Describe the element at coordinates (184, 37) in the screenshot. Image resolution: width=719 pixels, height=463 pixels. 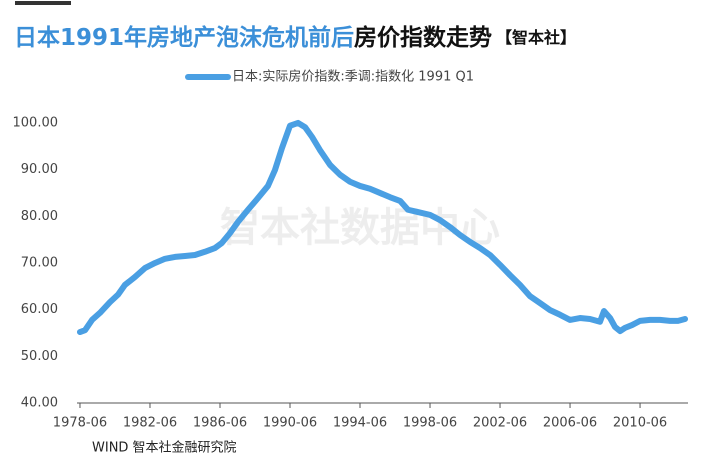
I see `title-main: 日本1991年房地产泡沫危机前后` at that location.